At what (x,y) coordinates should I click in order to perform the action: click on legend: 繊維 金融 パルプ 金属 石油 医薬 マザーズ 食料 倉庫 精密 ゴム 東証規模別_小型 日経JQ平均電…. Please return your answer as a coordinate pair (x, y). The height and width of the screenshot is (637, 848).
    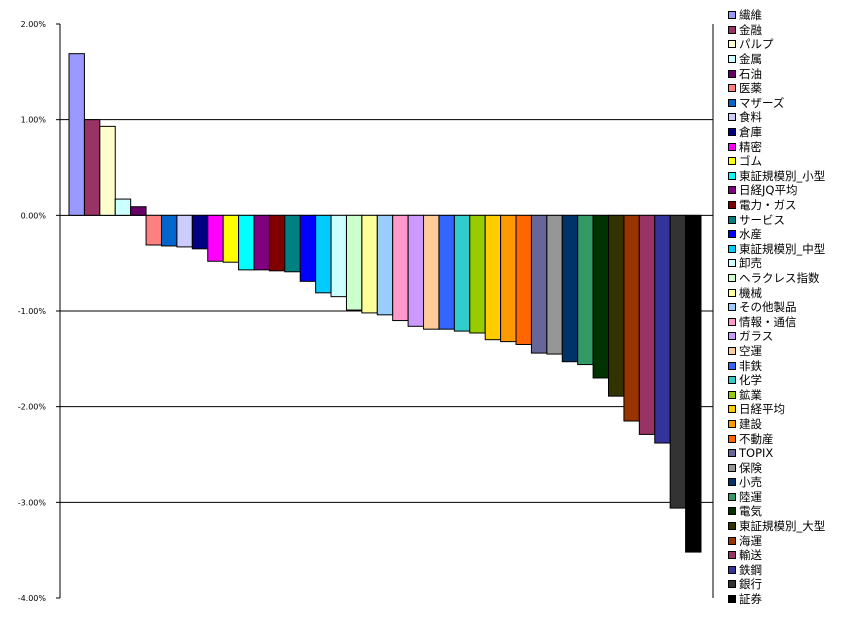
    Looking at the image, I should click on (776, 307).